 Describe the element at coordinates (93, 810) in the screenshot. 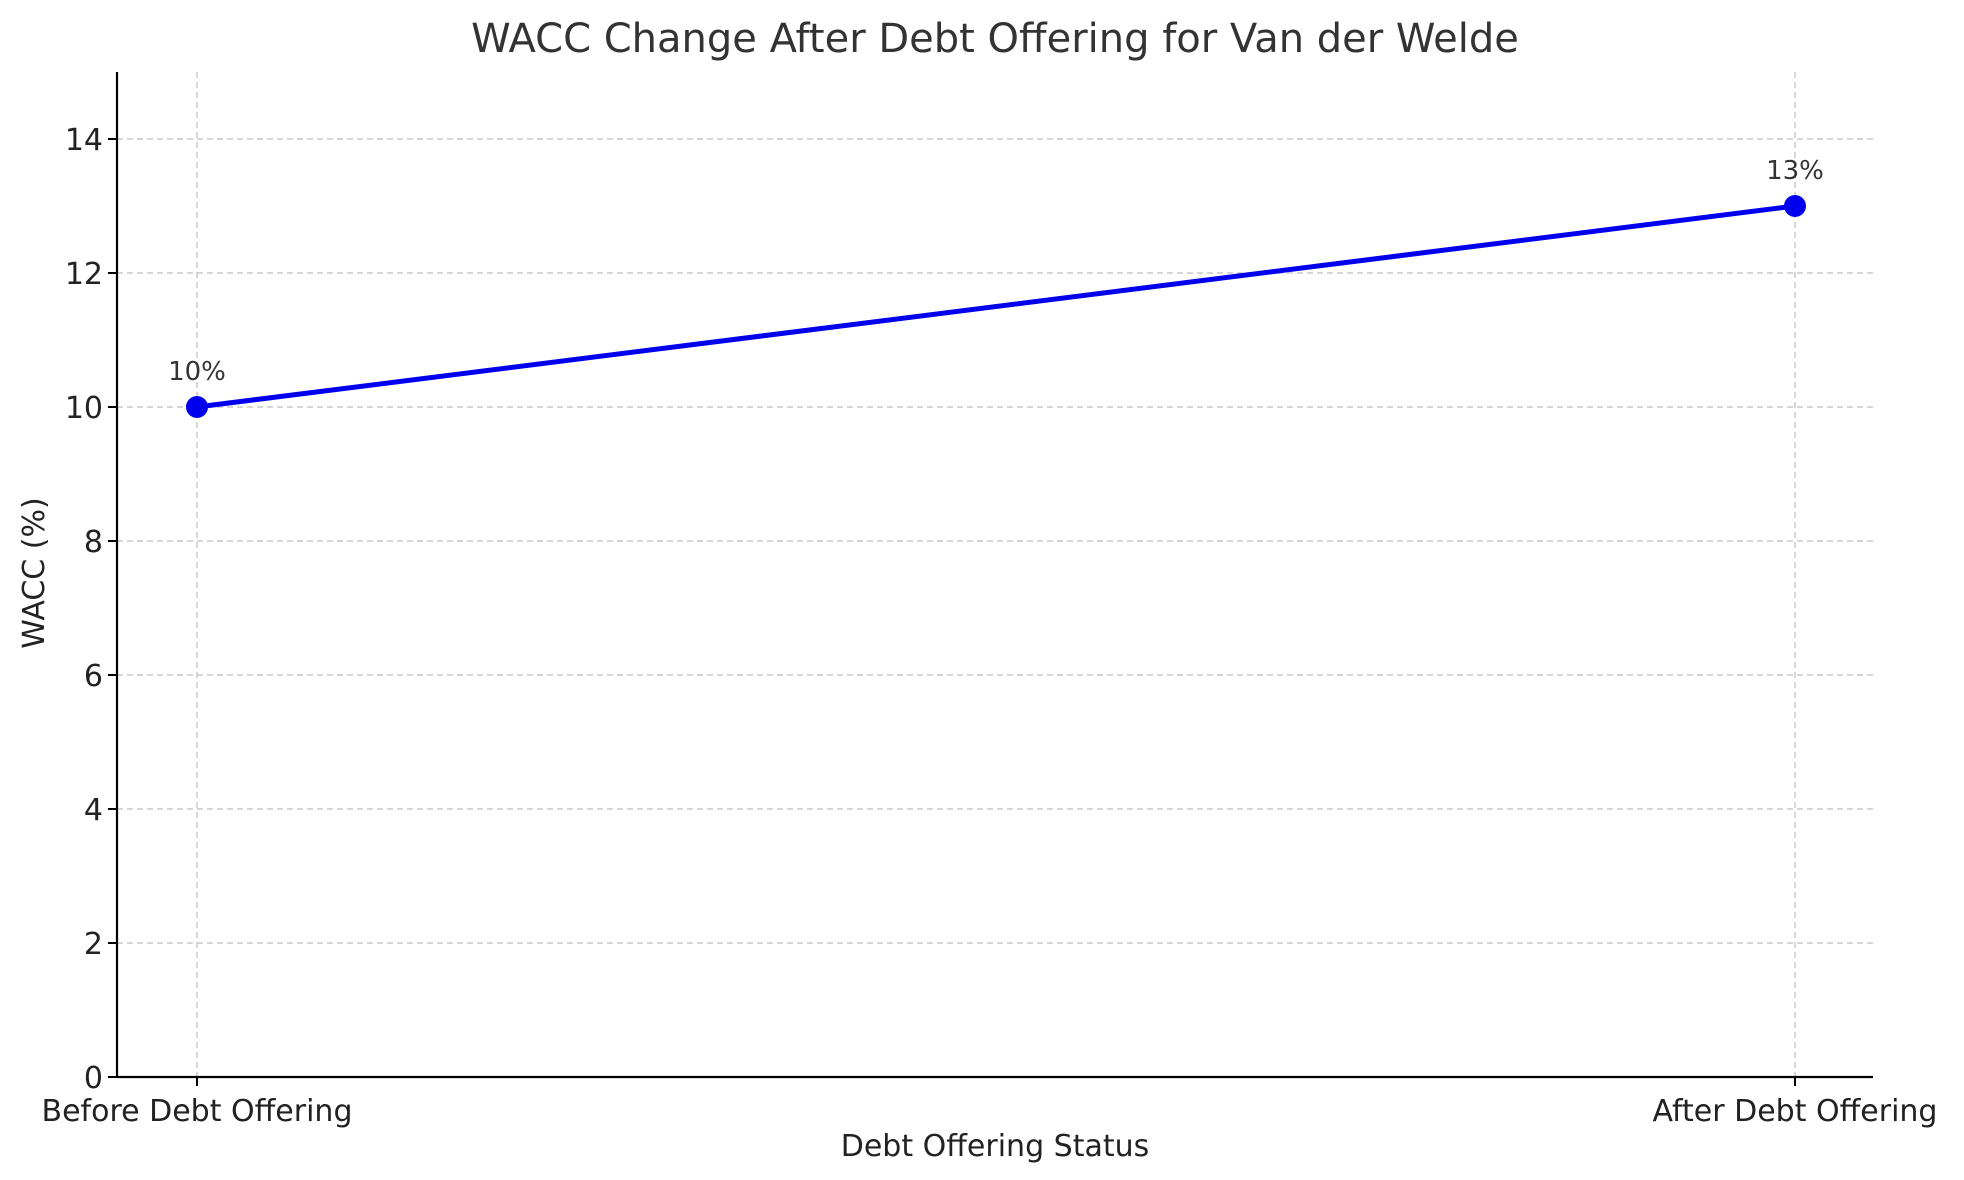

I see `y-tick-label: 4` at that location.